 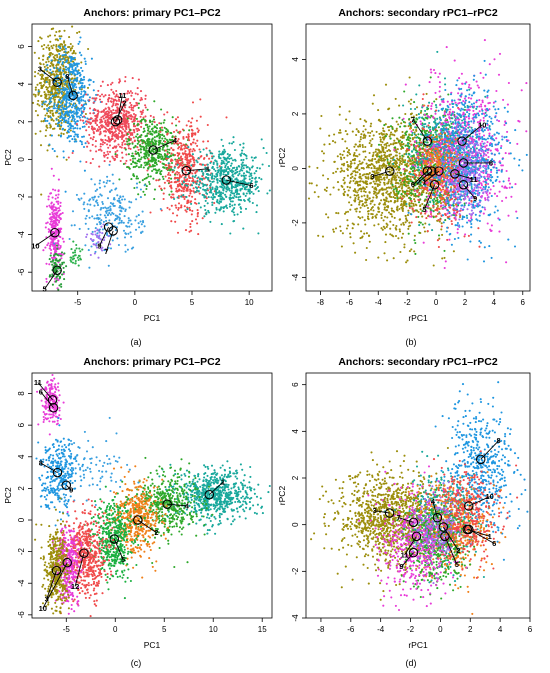 I want to click on anchor-label-5: 5, so click(x=44, y=289).